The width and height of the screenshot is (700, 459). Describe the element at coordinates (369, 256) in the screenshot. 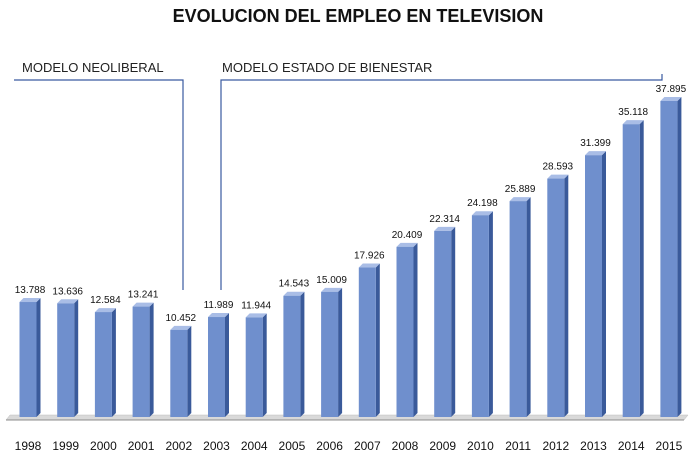

I see `value-label-2007: 17.926` at that location.